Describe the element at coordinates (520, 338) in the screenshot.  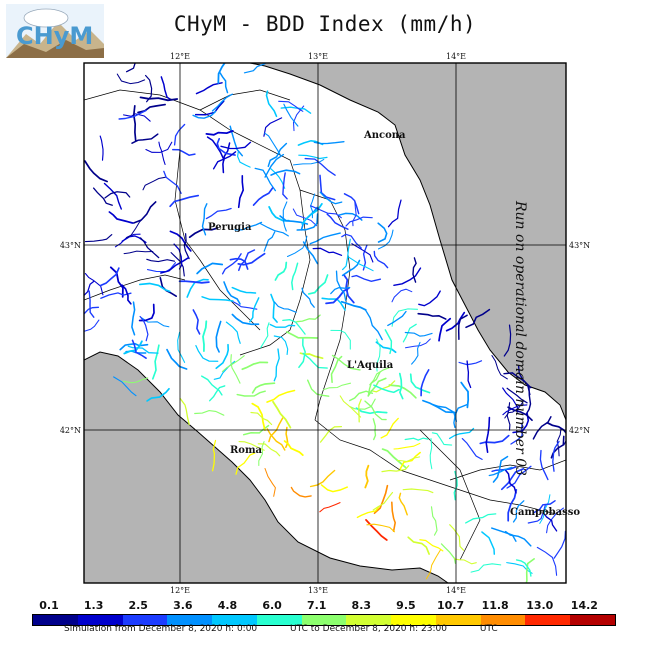
I see `domain-run-label: Run on operational domain number 03` at that location.